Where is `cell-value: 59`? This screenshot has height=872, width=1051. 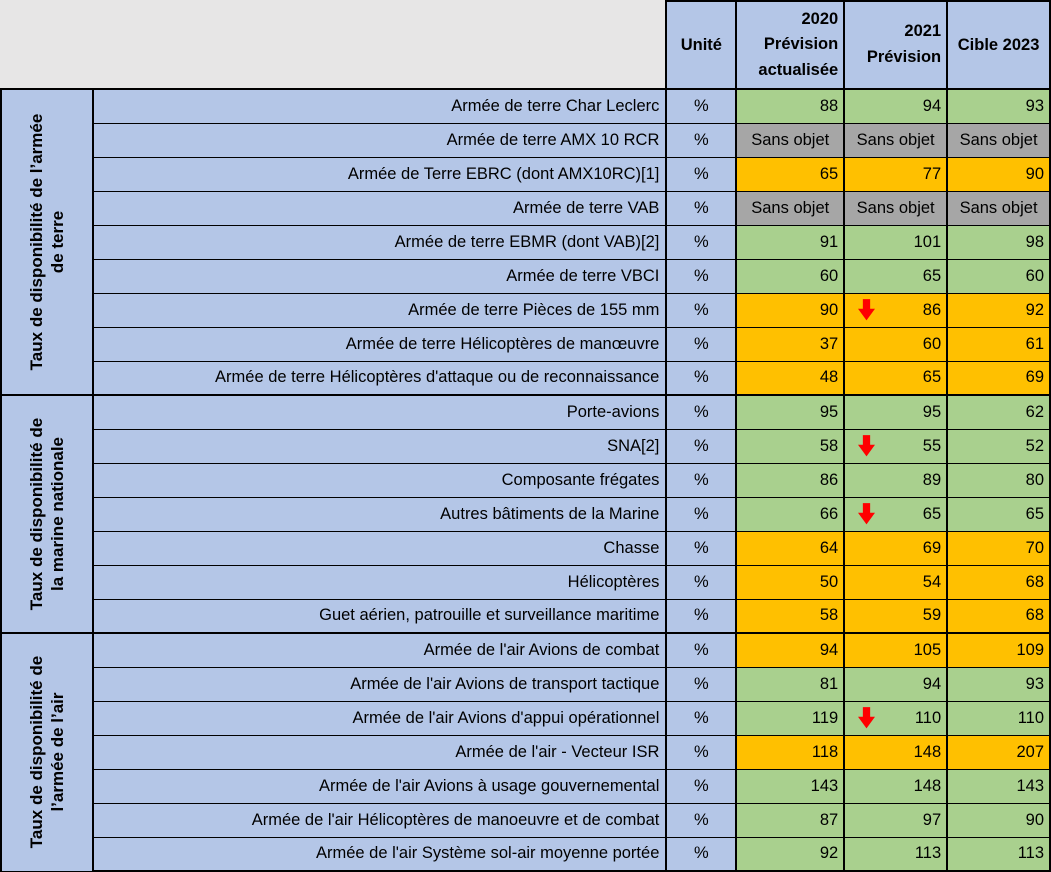
cell-value: 59 is located at coordinates (932, 615).